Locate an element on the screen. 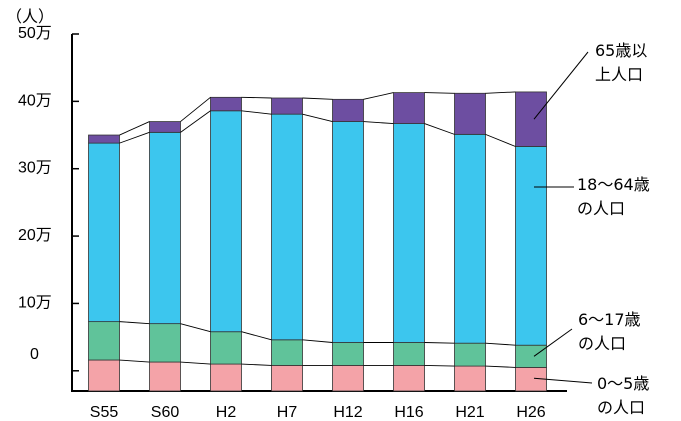  legend-label: 18～64歳 is located at coordinates (613, 184).